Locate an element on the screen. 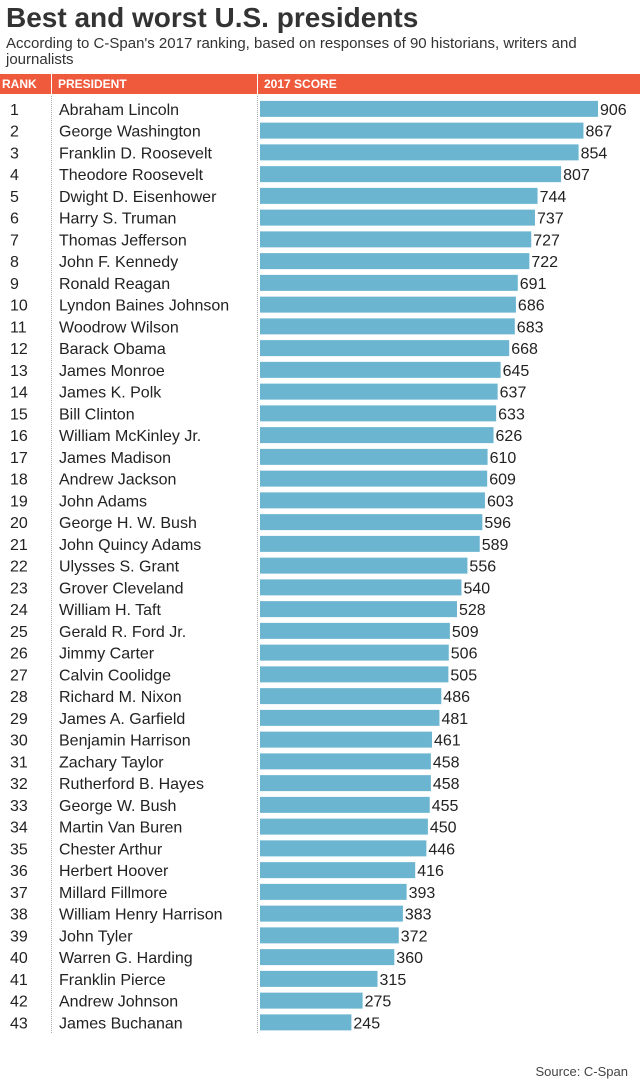  score-value-label: 461 is located at coordinates (447, 741).